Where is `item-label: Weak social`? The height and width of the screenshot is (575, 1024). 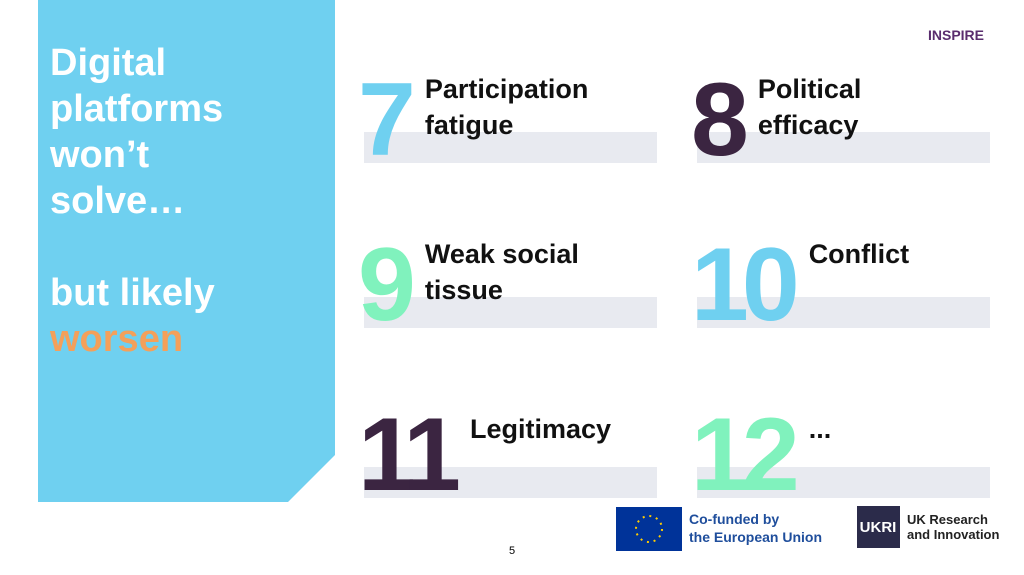 item-label: Weak social is located at coordinates (502, 254).